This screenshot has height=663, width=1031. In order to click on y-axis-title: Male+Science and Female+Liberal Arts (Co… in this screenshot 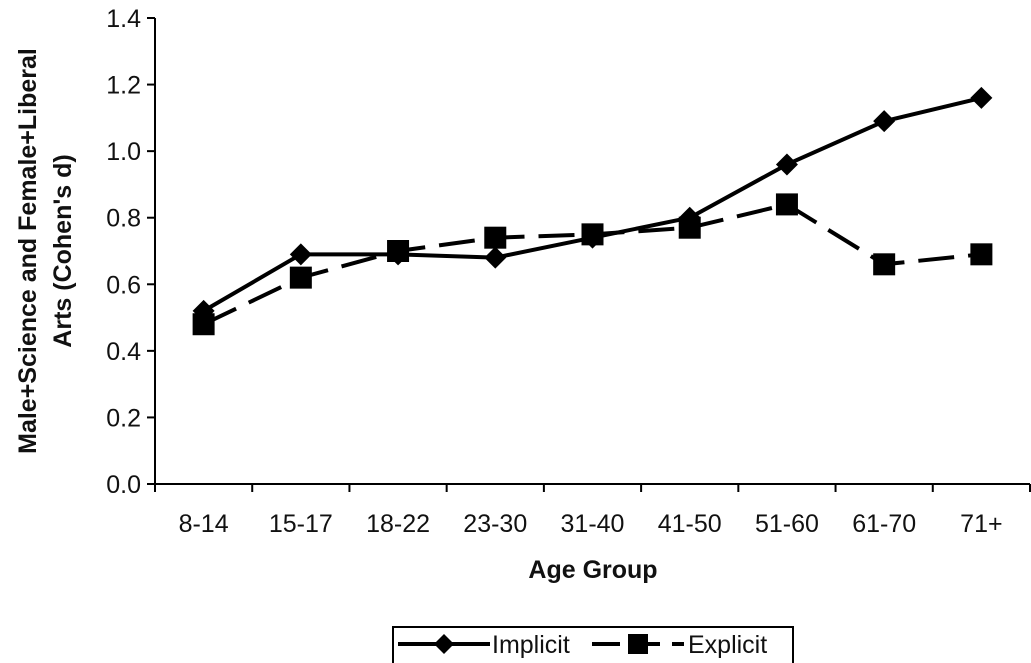, I will do `click(45, 251)`.